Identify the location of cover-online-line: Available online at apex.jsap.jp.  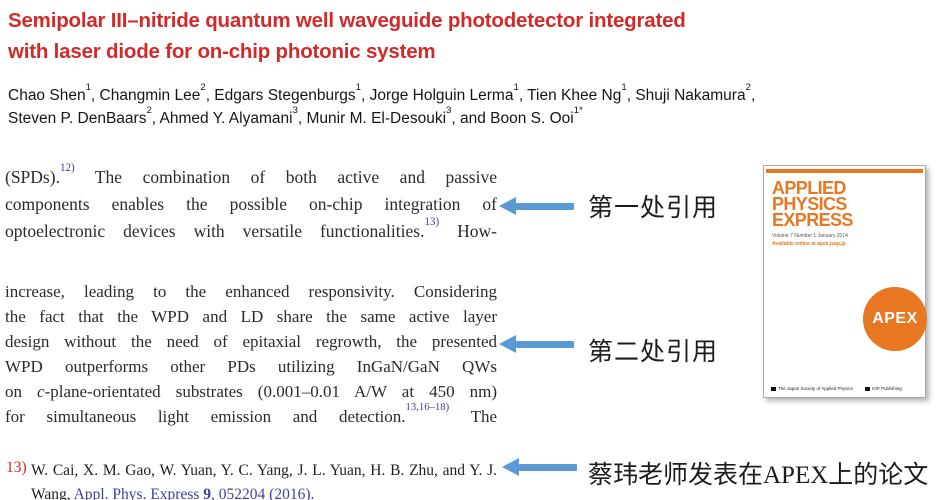
(809, 244).